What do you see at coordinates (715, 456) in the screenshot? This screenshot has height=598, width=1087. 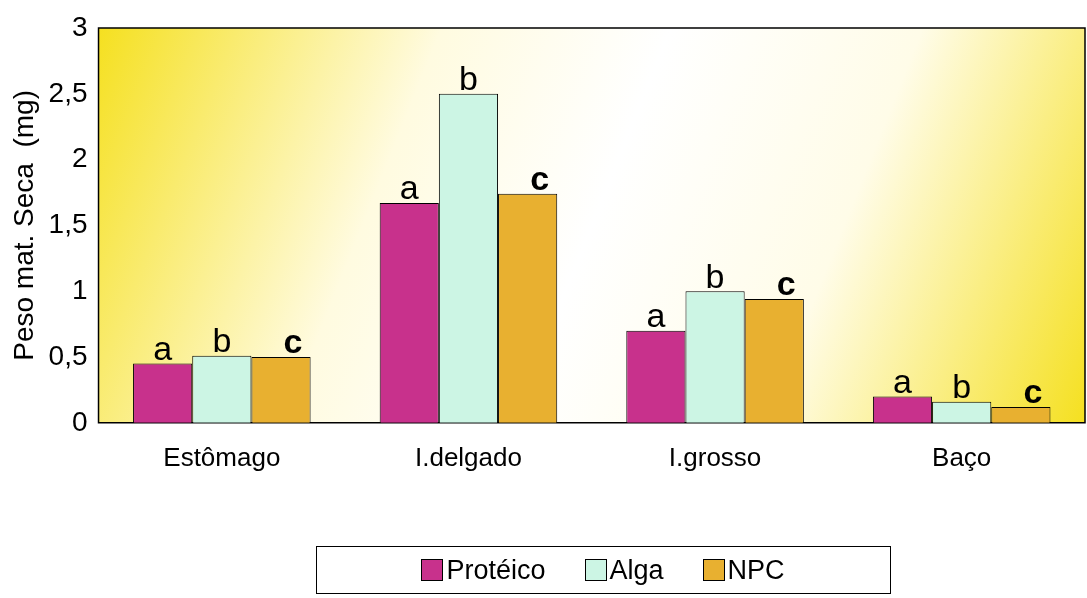 I see `x-tick-label: I.grosso` at bounding box center [715, 456].